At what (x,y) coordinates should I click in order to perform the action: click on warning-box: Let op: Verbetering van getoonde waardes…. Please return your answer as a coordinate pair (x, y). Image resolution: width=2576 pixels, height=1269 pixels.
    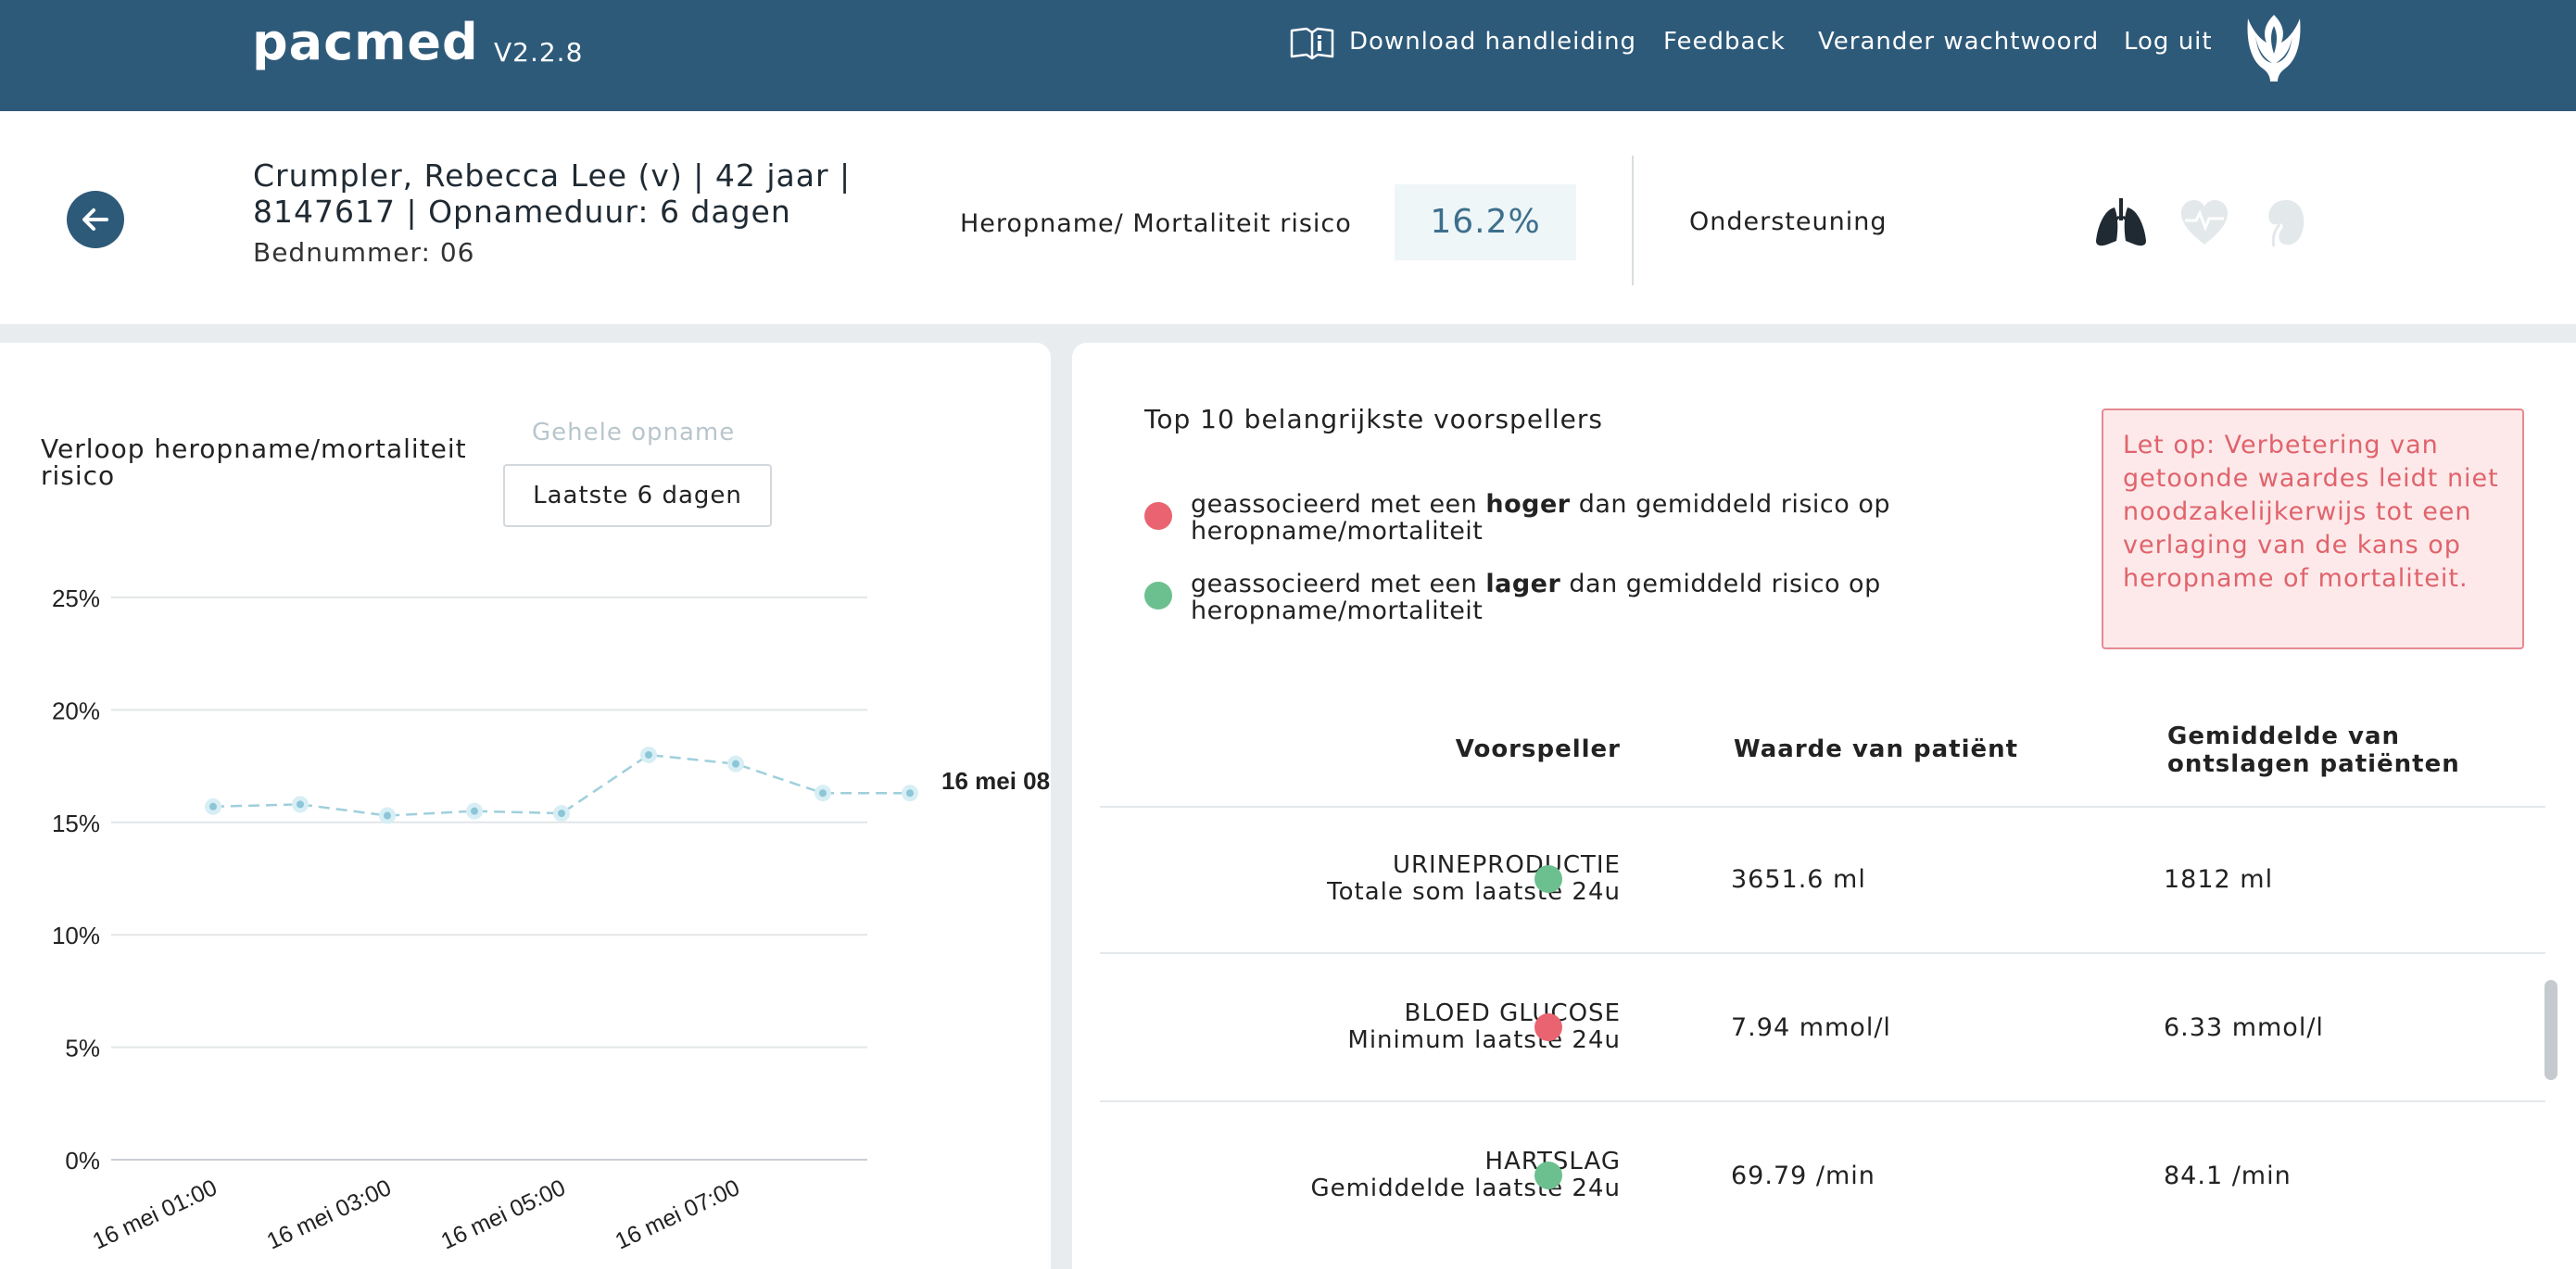
    Looking at the image, I should click on (2313, 528).